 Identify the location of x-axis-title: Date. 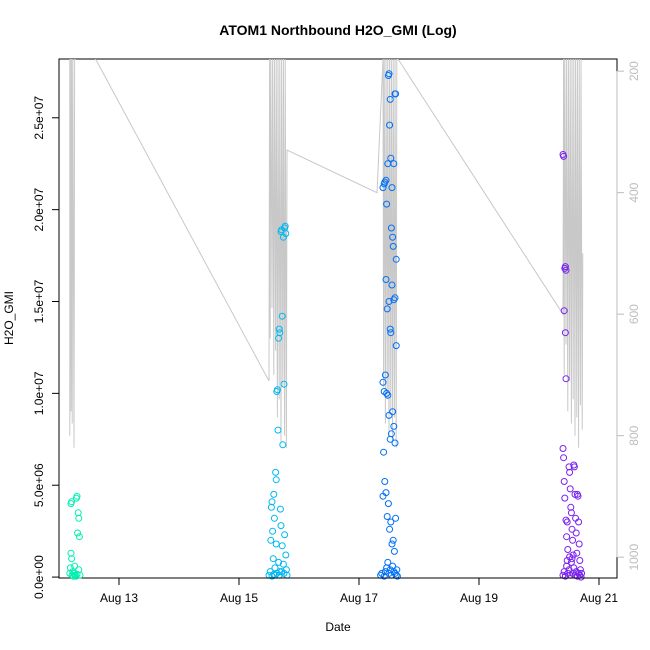
(338, 627).